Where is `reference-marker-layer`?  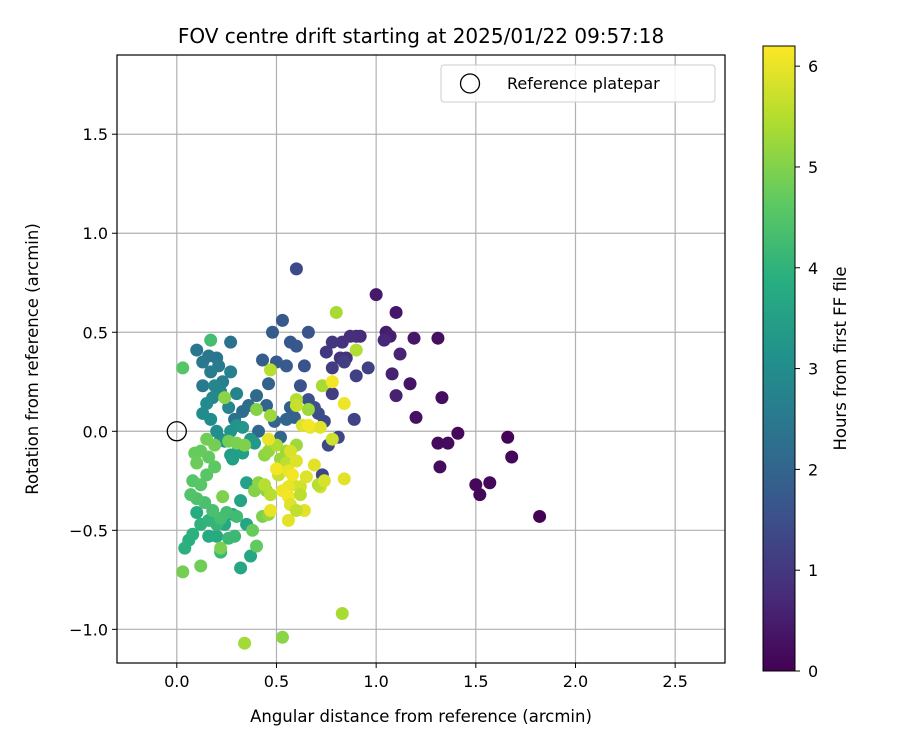
reference-marker-layer is located at coordinates (176, 431).